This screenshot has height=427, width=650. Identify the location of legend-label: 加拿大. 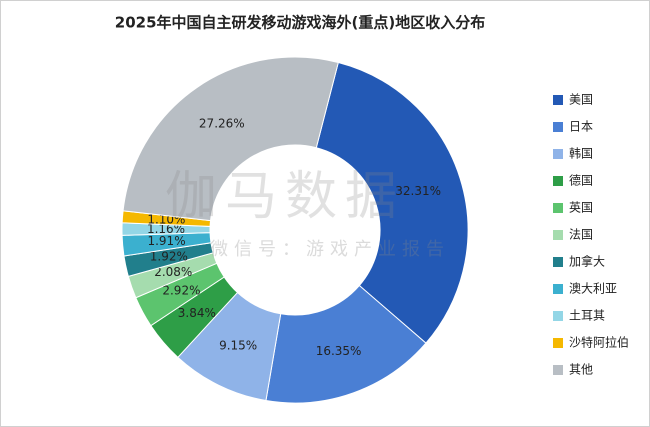
(587, 261).